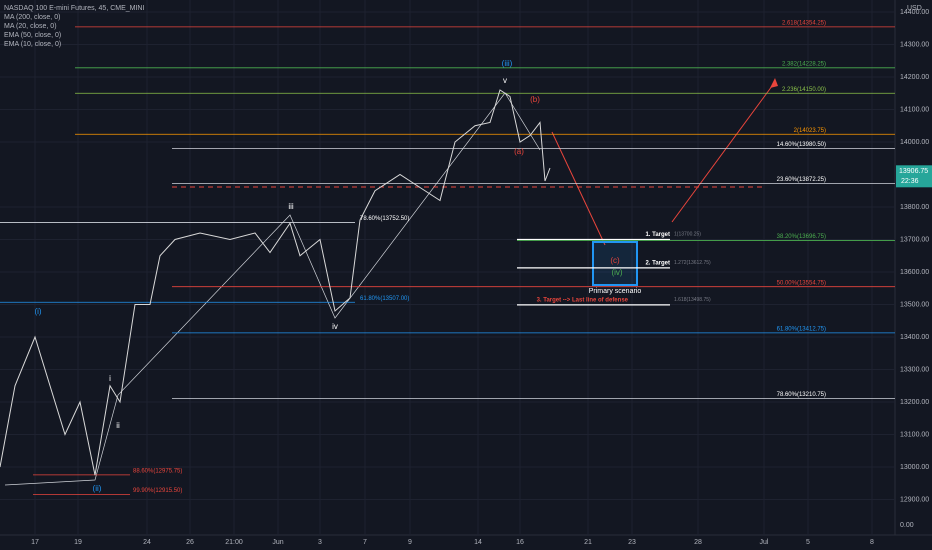 The height and width of the screenshot is (550, 932). Describe the element at coordinates (801, 395) in the screenshot. I see `fib-label: 78.60%(13210.75)` at that location.